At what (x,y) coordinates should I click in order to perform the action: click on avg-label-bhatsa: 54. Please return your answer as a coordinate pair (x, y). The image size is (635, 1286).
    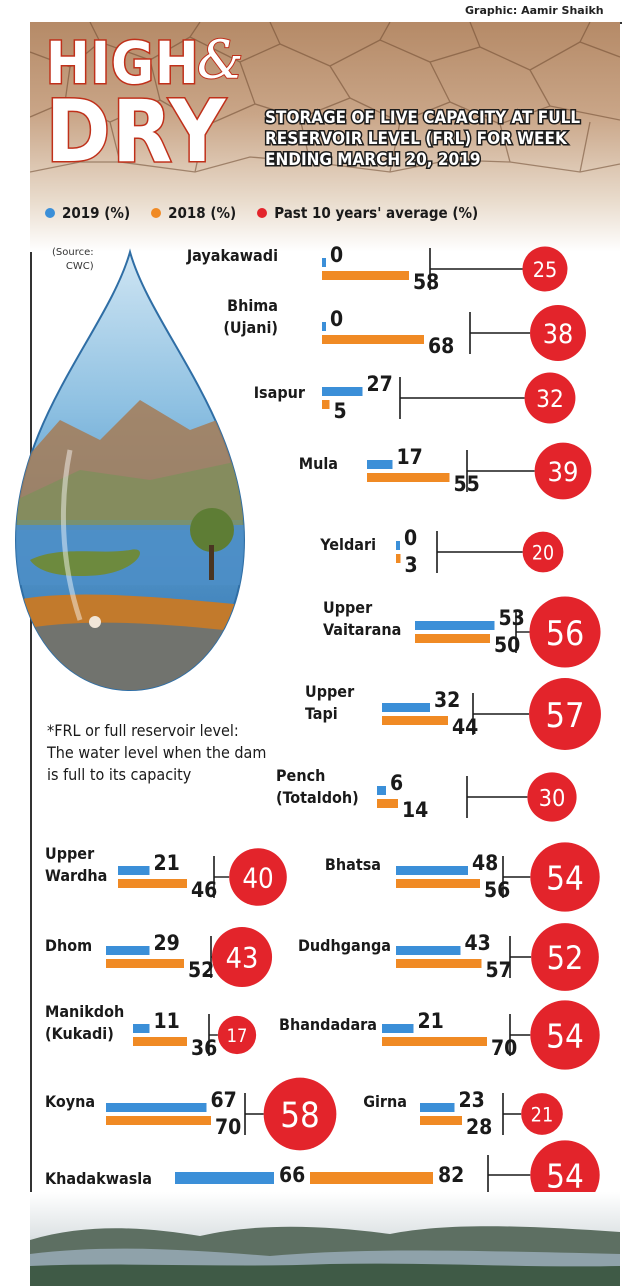
    Looking at the image, I should click on (565, 877).